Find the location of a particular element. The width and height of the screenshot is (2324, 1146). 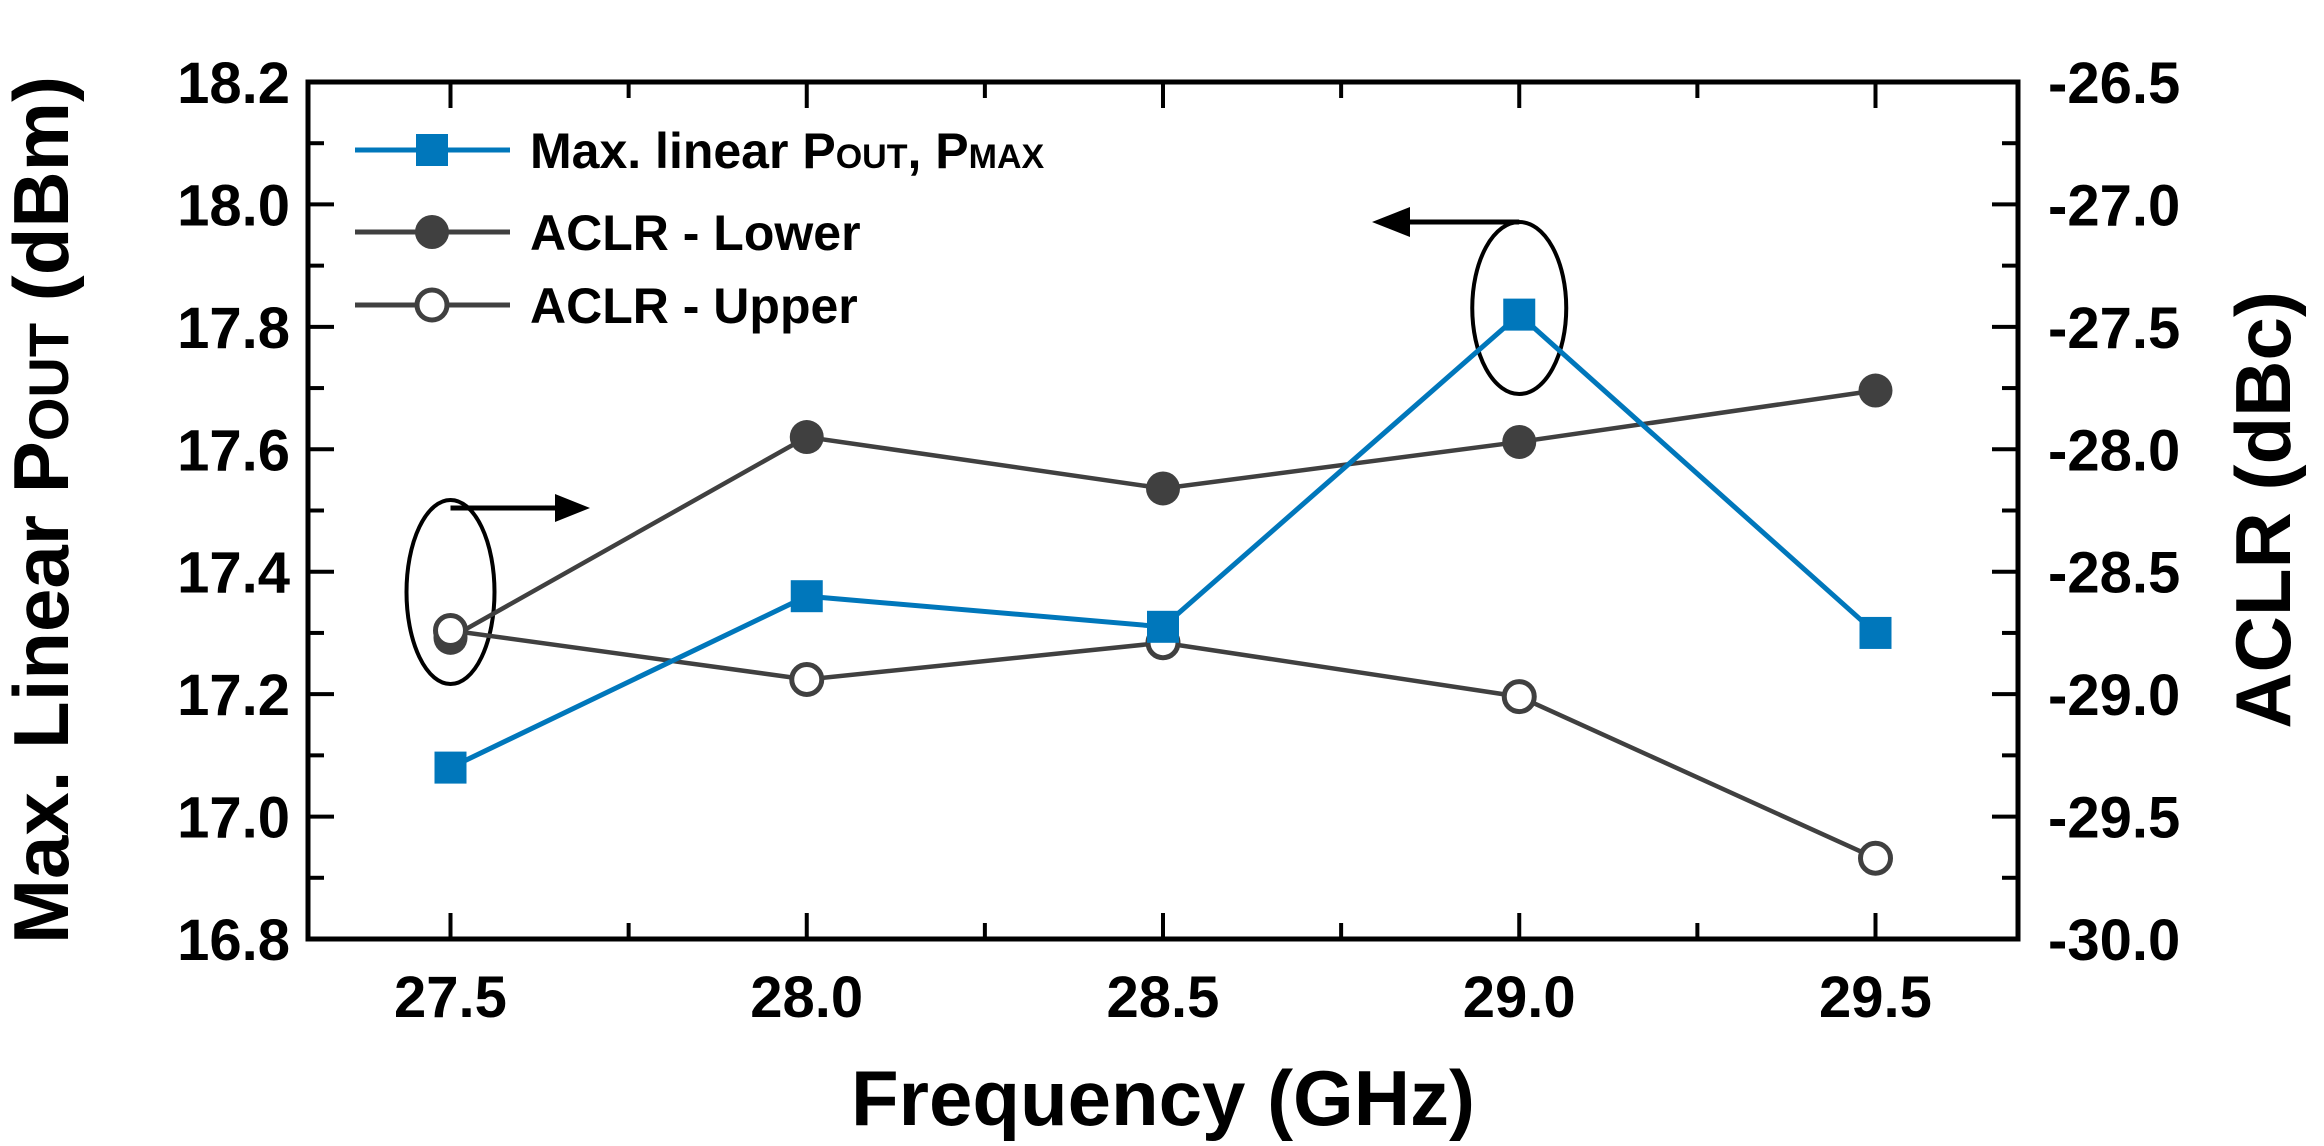

y-left-tick-label: 17.4 is located at coordinates (233, 573).